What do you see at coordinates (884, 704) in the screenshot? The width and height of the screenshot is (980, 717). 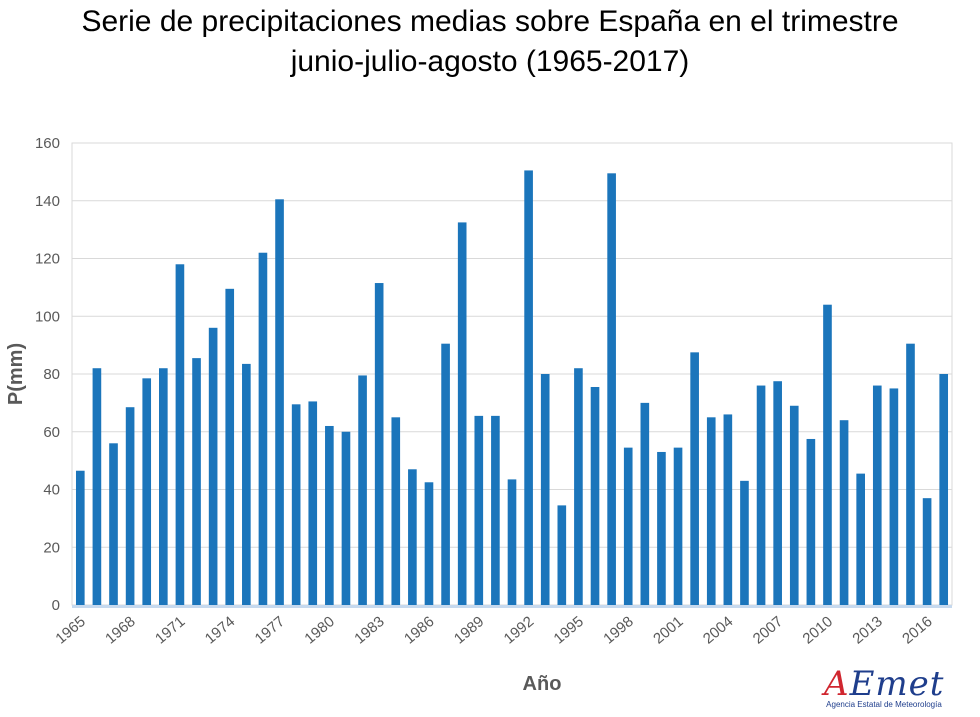 I see `aemet-logo-subtitle: Agencia Estatal de Meteorología` at bounding box center [884, 704].